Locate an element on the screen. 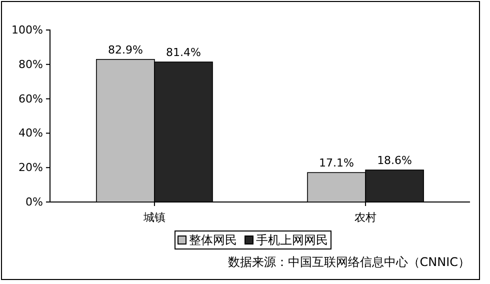 This screenshot has height=284, width=490. y-tick-label: 0% is located at coordinates (34, 202).